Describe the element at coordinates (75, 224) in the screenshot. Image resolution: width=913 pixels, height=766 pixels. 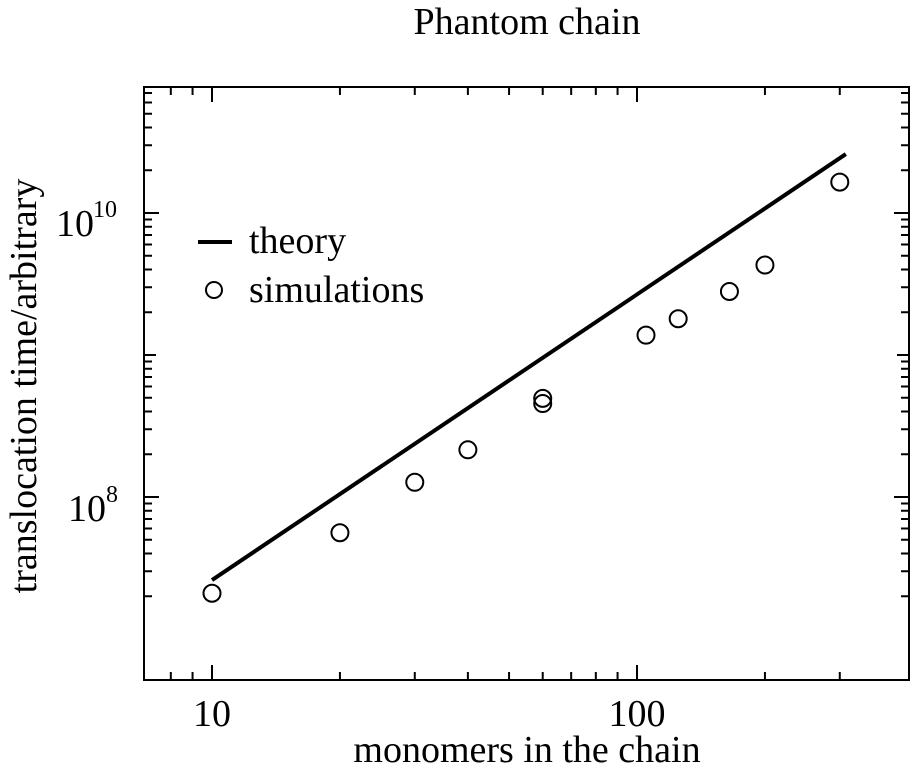
I see `y-tick-label-1e10-base: 10` at that location.